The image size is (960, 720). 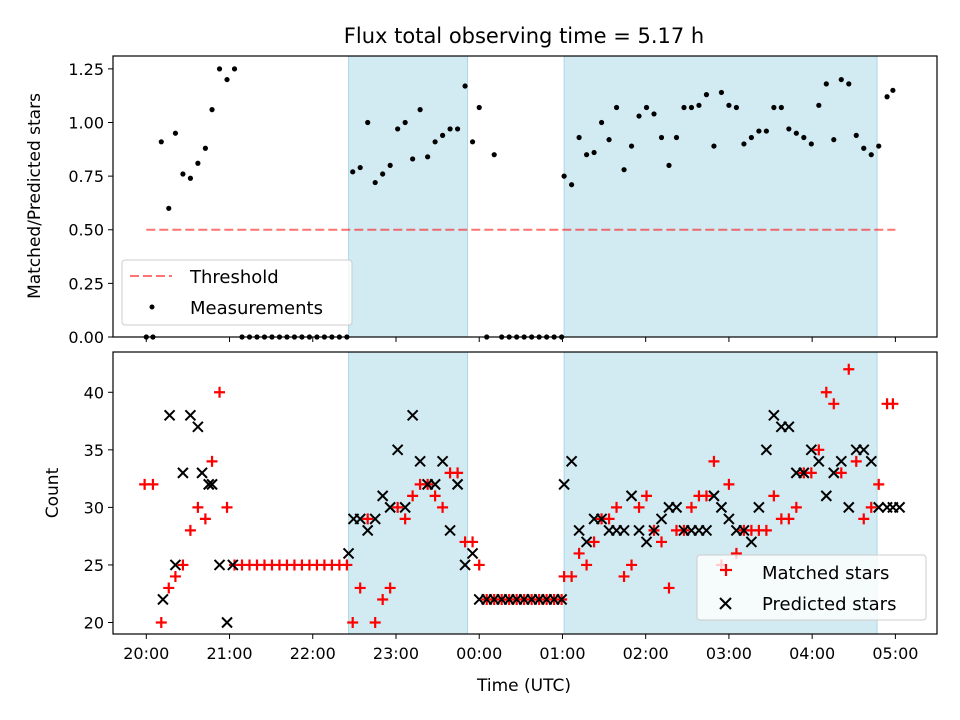 What do you see at coordinates (94, 450) in the screenshot?
I see `count-y-tick-label: 35` at bounding box center [94, 450].